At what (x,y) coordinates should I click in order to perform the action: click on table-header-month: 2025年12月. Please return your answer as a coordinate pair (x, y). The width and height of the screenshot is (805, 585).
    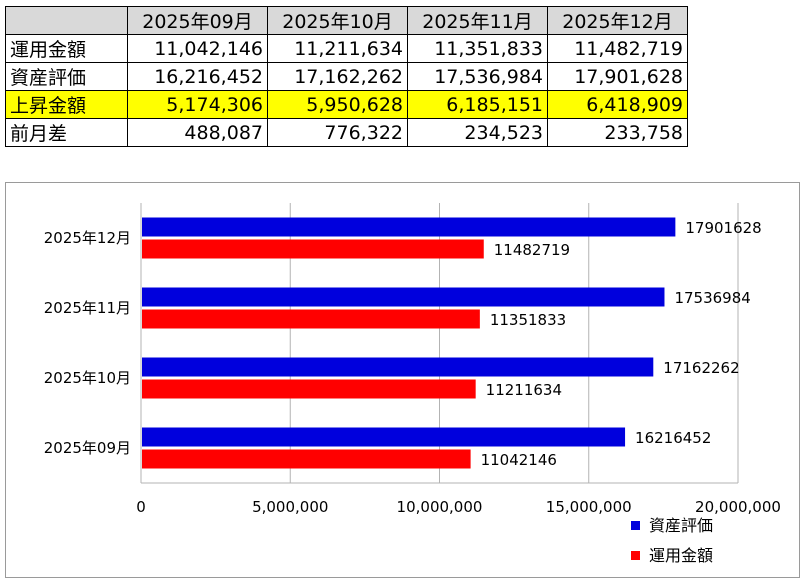
    Looking at the image, I should click on (617, 20).